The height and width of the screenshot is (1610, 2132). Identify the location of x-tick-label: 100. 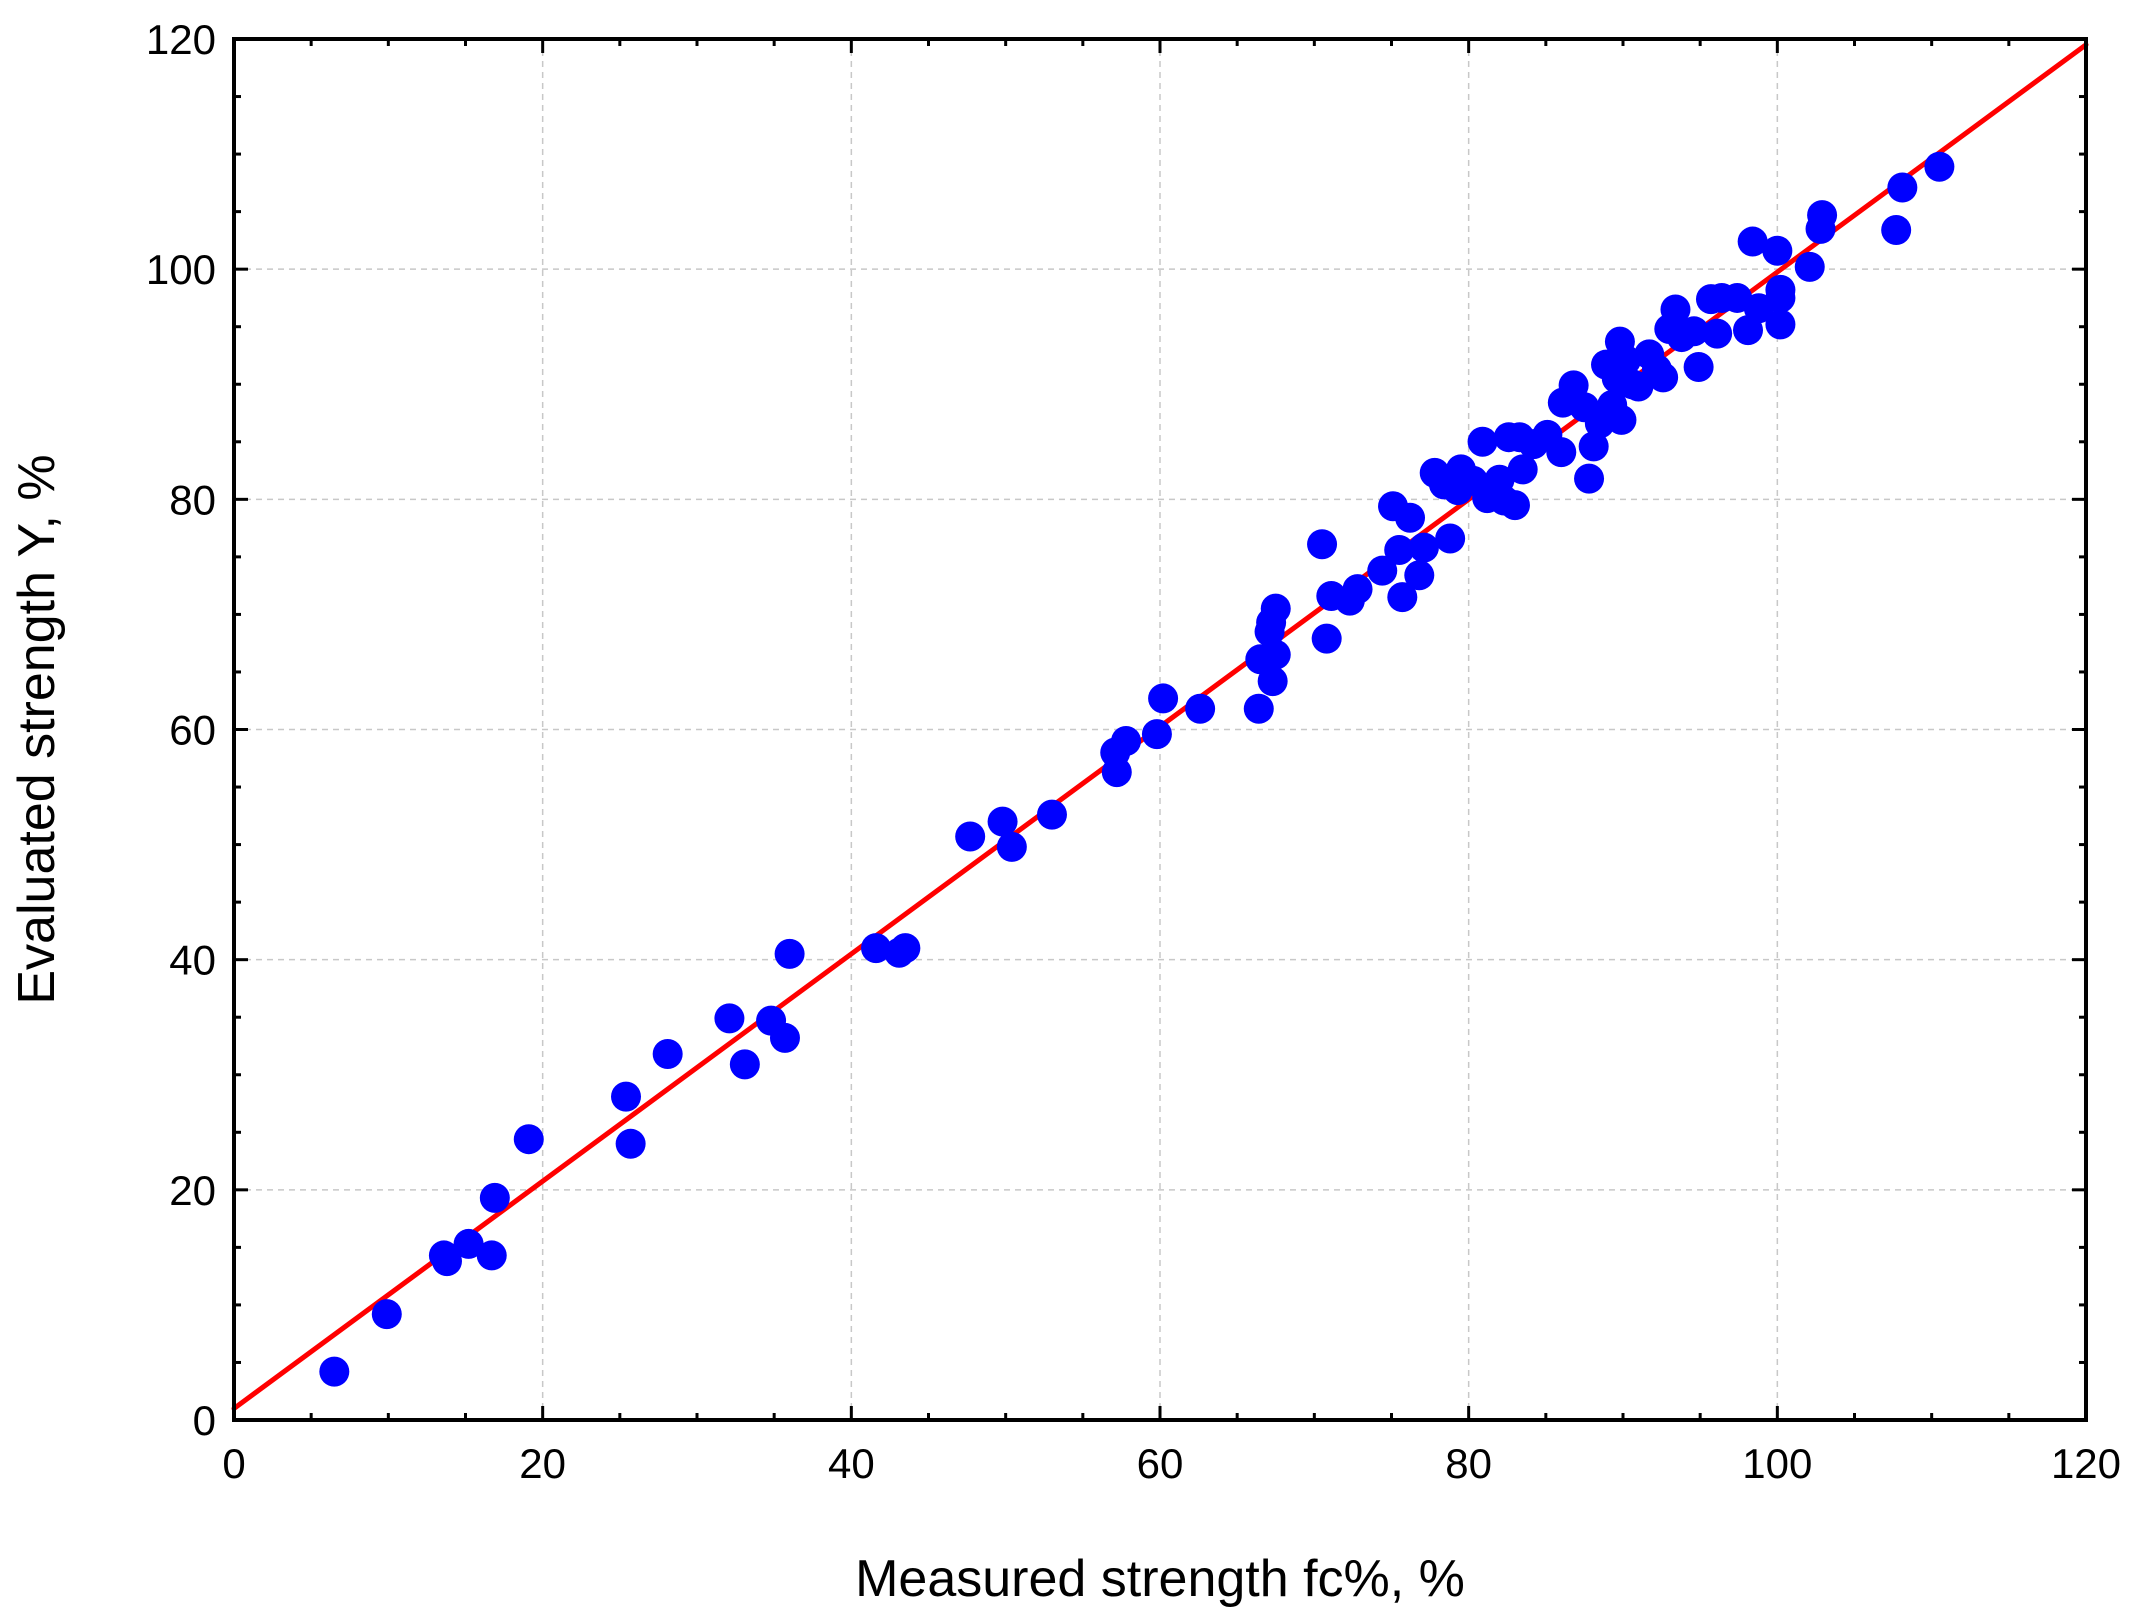
(1777, 1463).